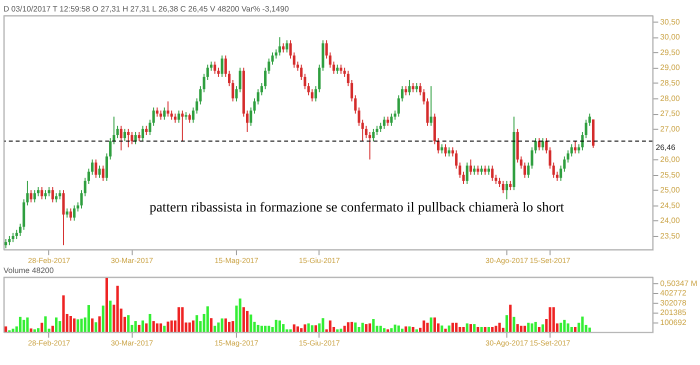  I want to click on y-tick-label: 25,50, so click(670, 175).